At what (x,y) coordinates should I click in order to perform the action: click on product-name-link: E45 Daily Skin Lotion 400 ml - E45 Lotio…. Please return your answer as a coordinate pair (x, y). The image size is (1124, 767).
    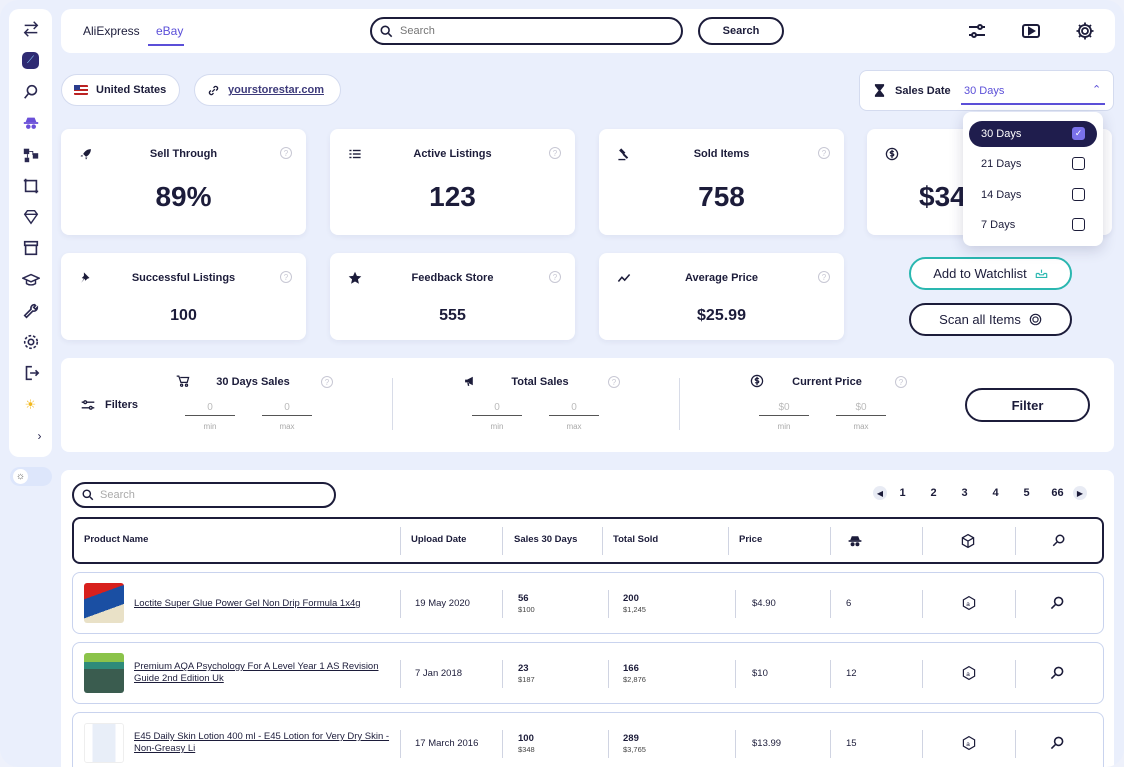
    Looking at the image, I should click on (262, 742).